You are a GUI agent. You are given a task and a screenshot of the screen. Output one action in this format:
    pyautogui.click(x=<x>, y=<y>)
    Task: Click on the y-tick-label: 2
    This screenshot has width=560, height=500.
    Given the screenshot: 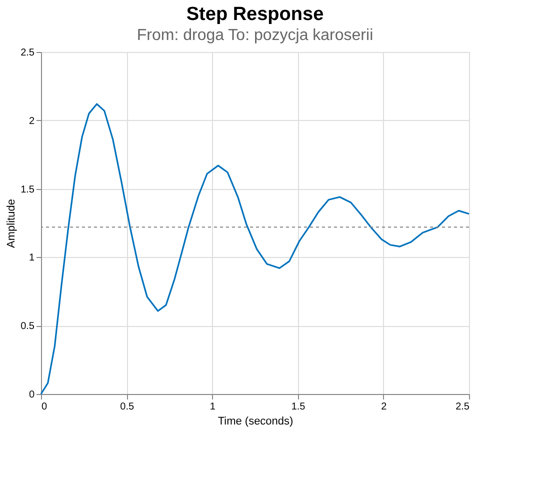 What is the action you would take?
    pyautogui.click(x=31, y=121)
    